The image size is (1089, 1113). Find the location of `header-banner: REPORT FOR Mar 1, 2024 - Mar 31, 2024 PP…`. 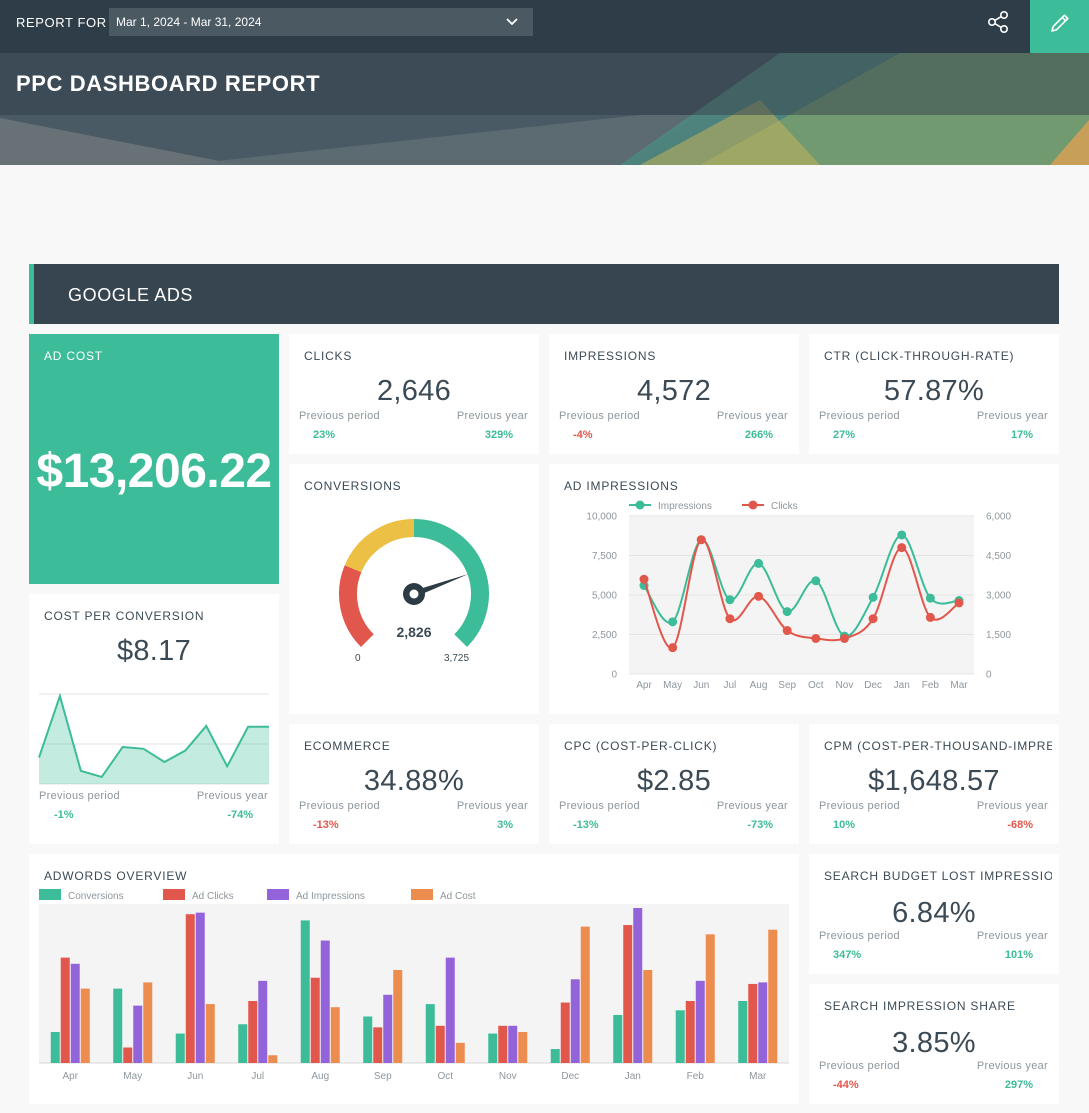

header-banner: REPORT FOR Mar 1, 2024 - Mar 31, 2024 PP… is located at coordinates (544, 82).